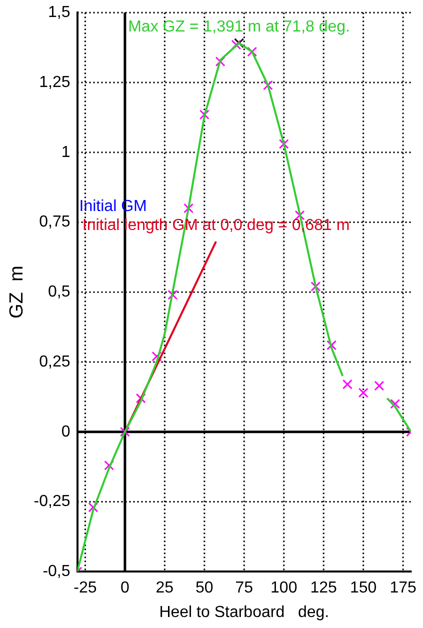 The width and height of the screenshot is (423, 628). Describe the element at coordinates (65, 431) in the screenshot. I see `y-tick-label: 0` at that location.